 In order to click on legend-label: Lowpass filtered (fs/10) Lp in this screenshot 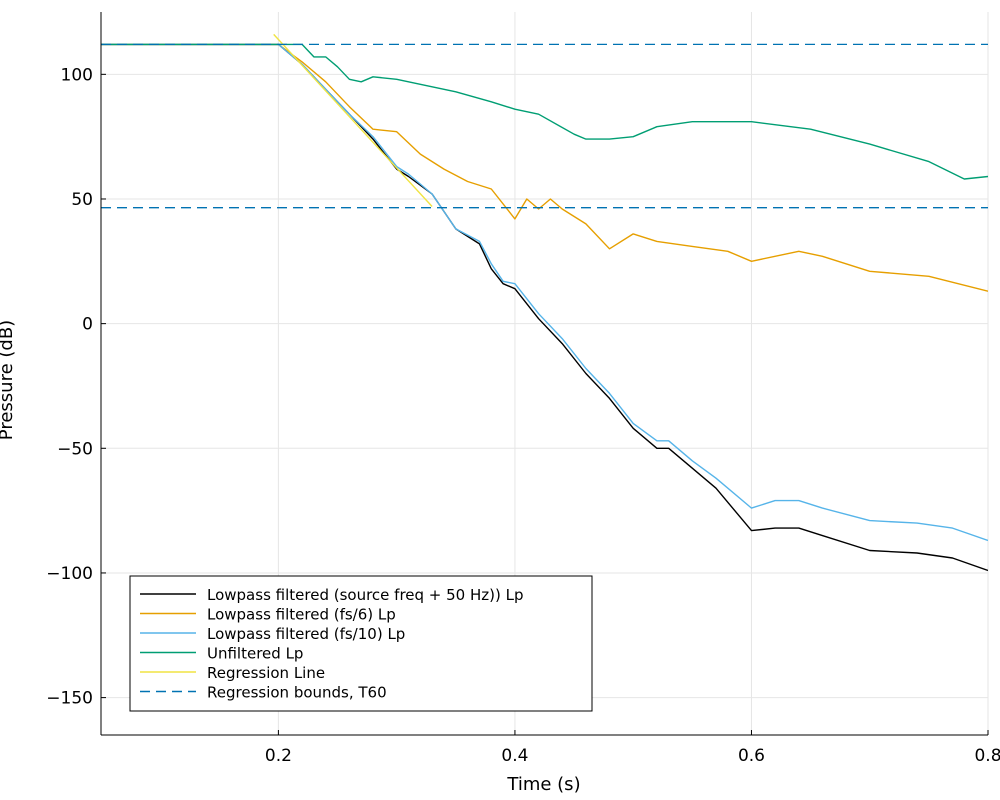, I will do `click(306, 634)`.